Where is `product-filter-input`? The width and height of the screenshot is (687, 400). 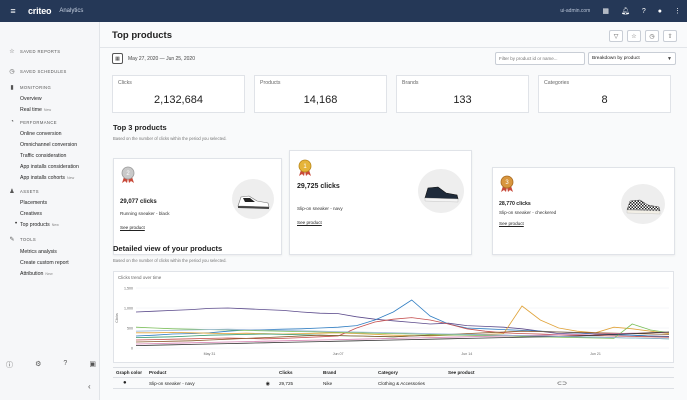 product-filter-input is located at coordinates (540, 58).